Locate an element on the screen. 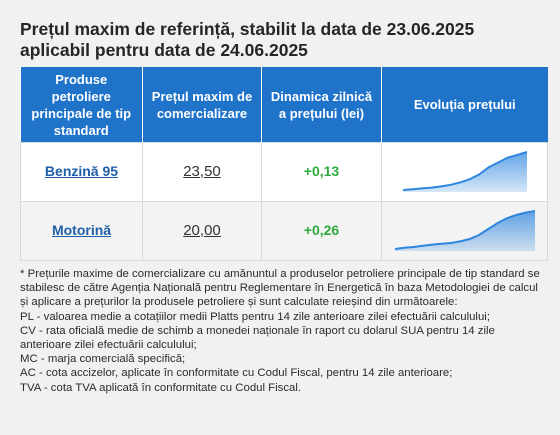  dynamic-value: +0,13 is located at coordinates (321, 171).